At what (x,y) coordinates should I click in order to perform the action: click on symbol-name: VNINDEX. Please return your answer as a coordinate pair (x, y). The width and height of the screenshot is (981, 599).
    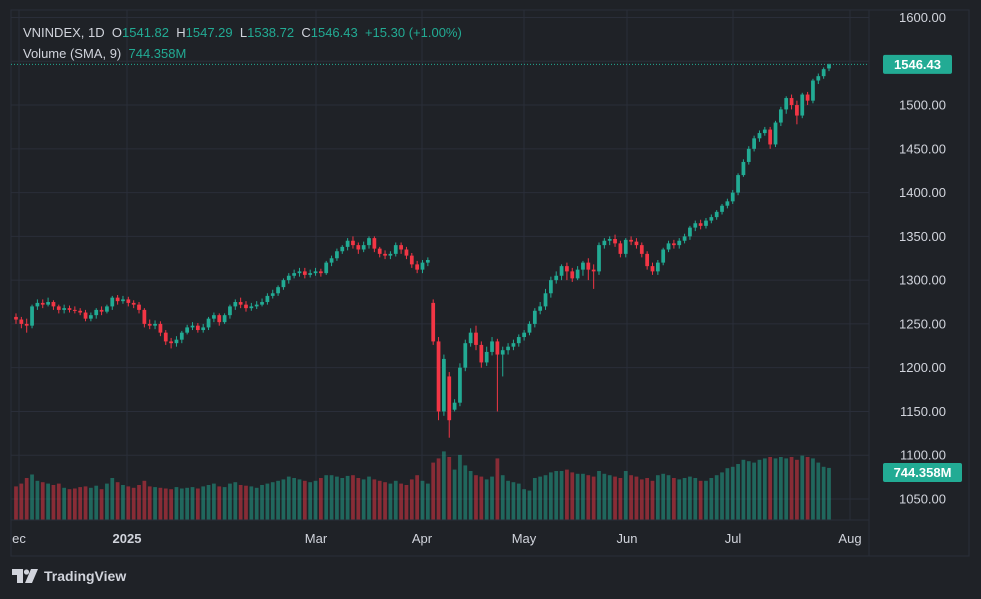
    Looking at the image, I should click on (52, 32).